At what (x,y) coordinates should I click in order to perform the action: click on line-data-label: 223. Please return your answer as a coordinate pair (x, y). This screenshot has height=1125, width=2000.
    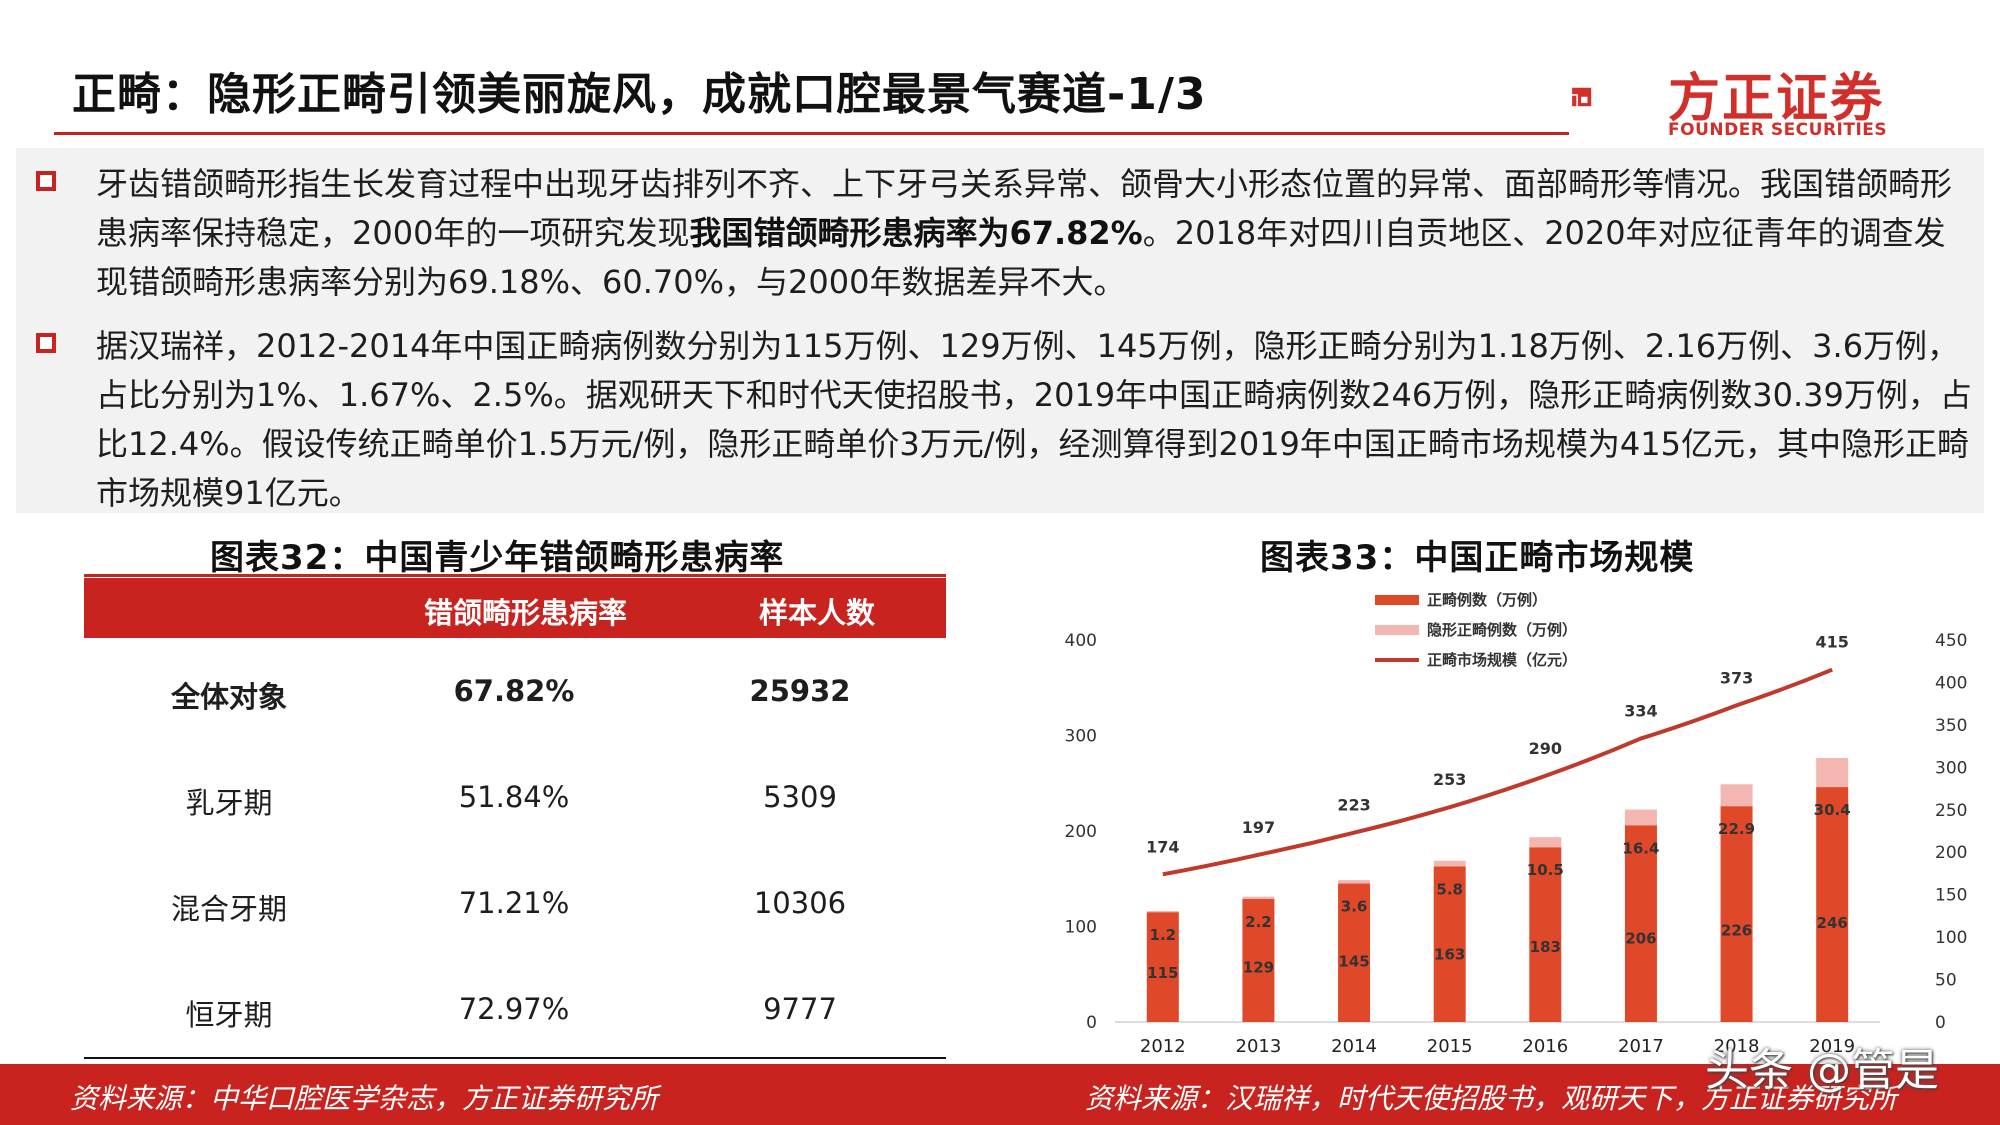
    Looking at the image, I should click on (1353, 805).